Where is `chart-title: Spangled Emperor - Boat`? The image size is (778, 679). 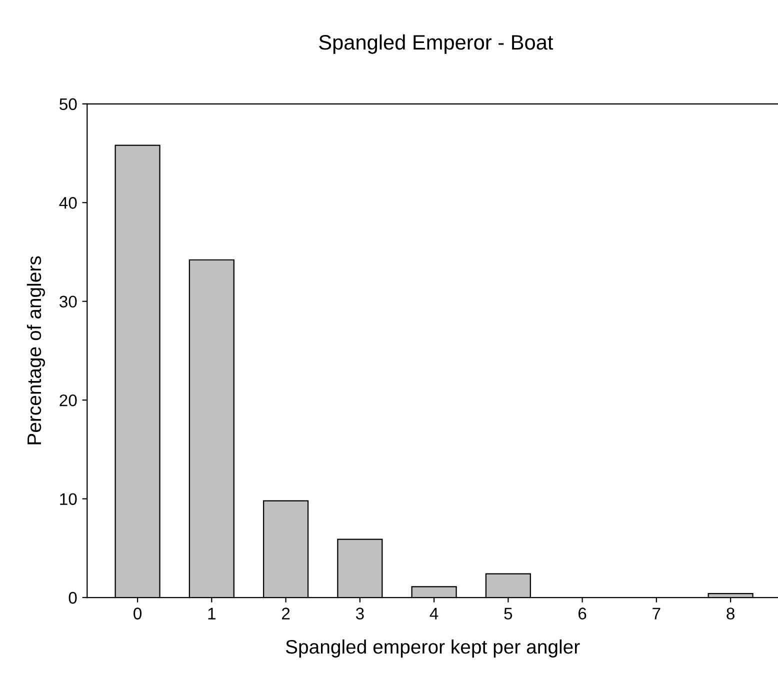
chart-title: Spangled Emperor - Boat is located at coordinates (436, 44).